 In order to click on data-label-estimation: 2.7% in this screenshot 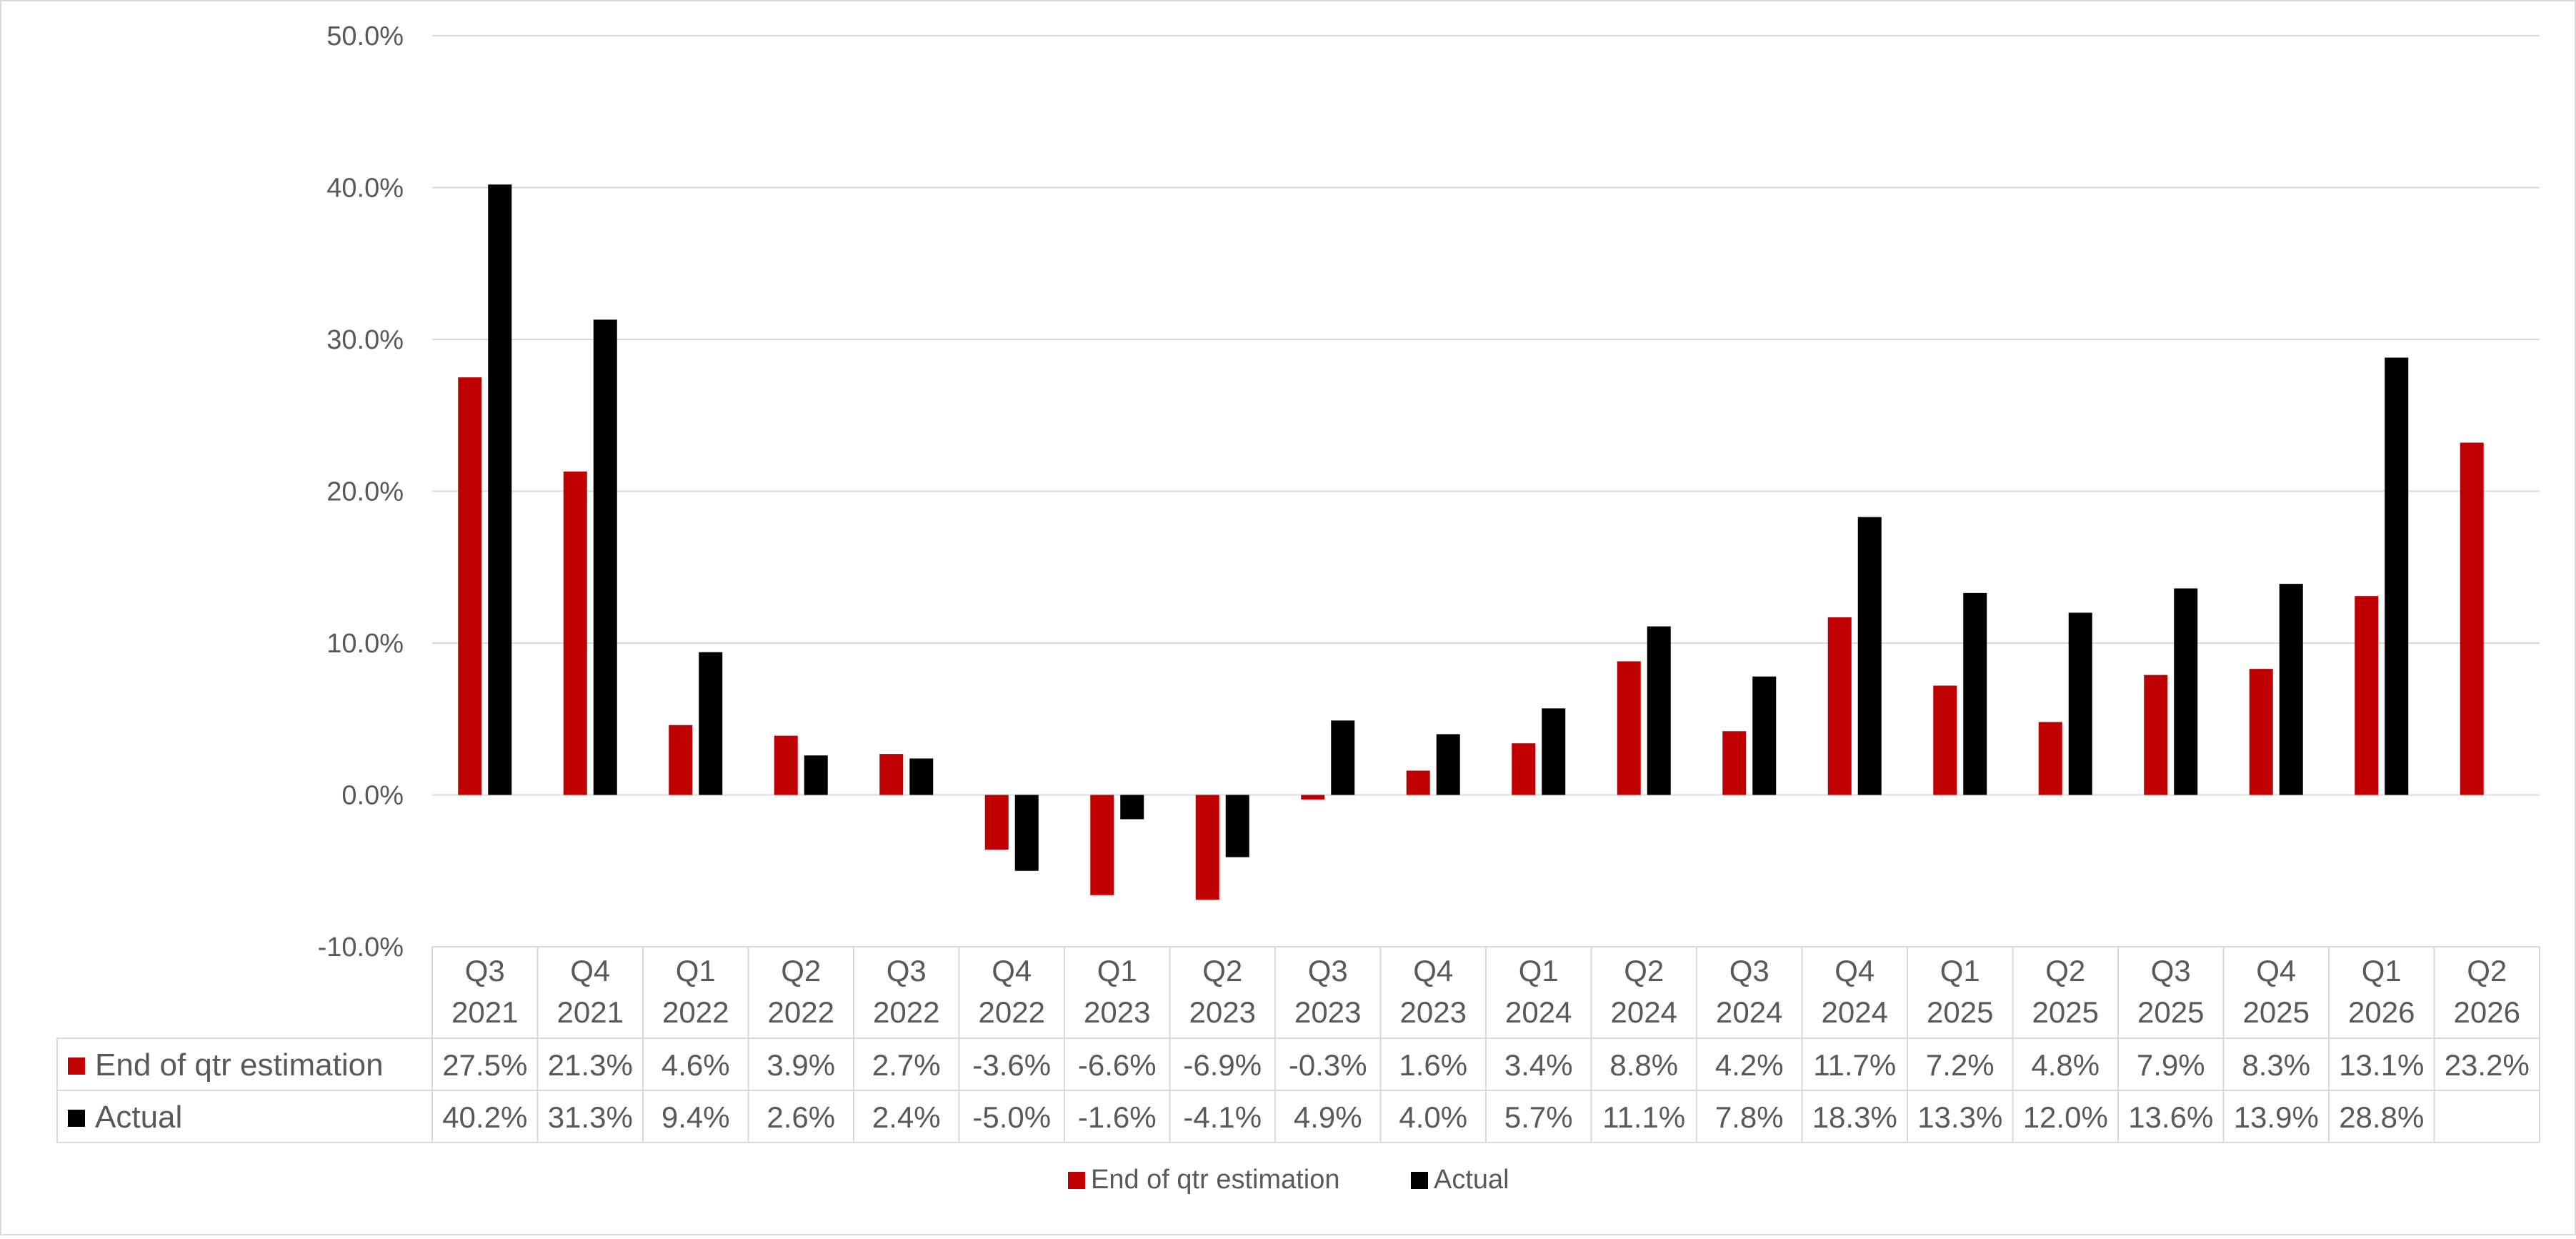, I will do `click(906, 1065)`.